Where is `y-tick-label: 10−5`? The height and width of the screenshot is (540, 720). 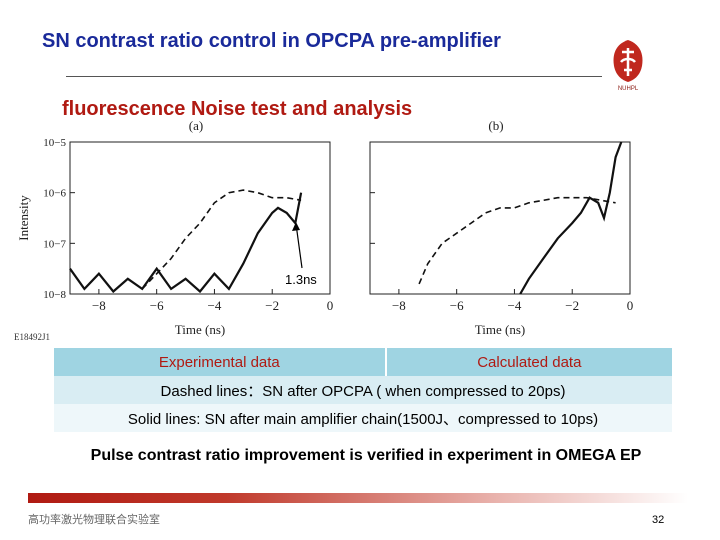 y-tick-label: 10−5 is located at coordinates (54, 143).